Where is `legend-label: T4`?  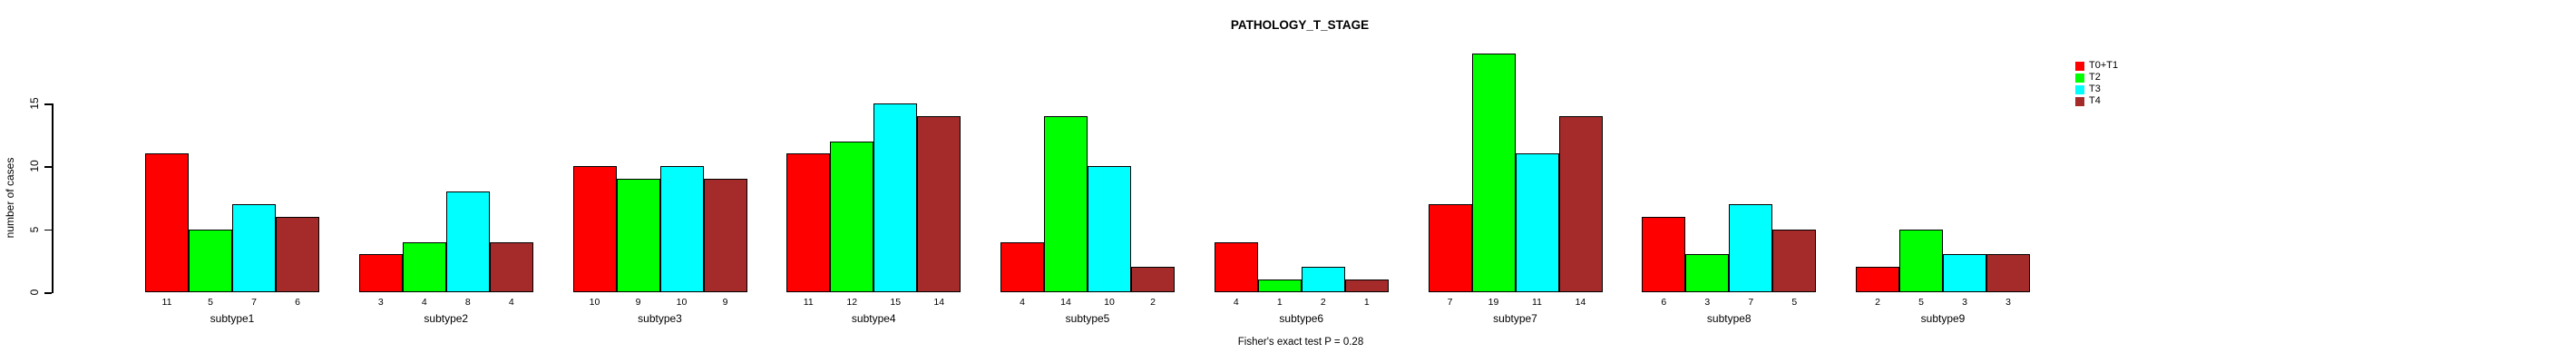
legend-label: T4 is located at coordinates (2095, 100).